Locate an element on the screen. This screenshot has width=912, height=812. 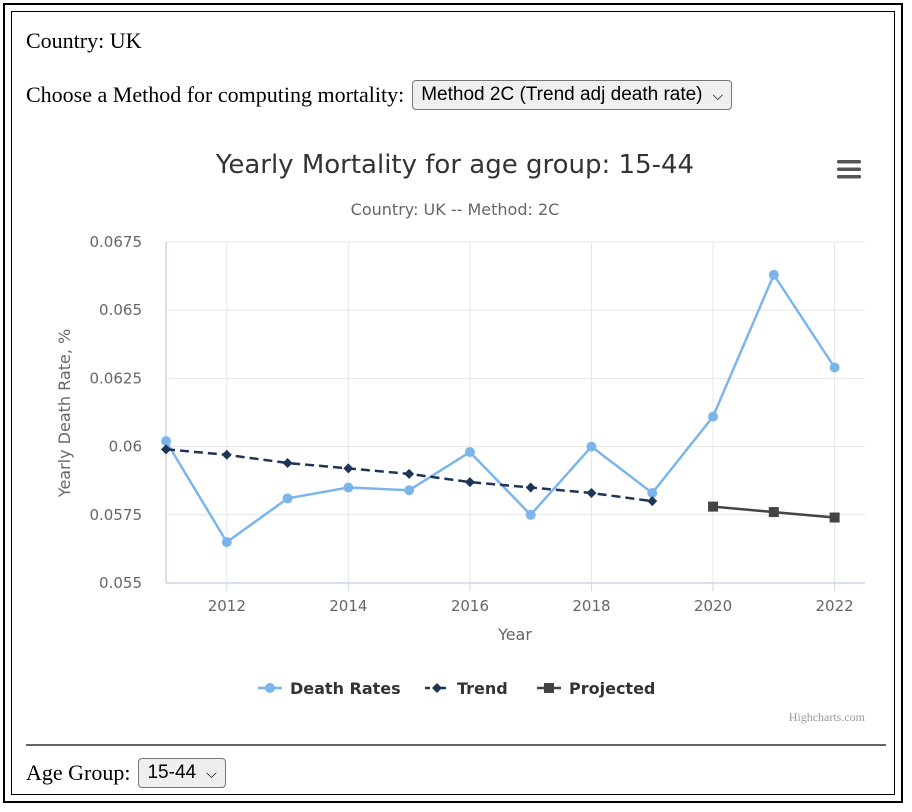
legend-item-trend: Trend is located at coordinates (466, 688).